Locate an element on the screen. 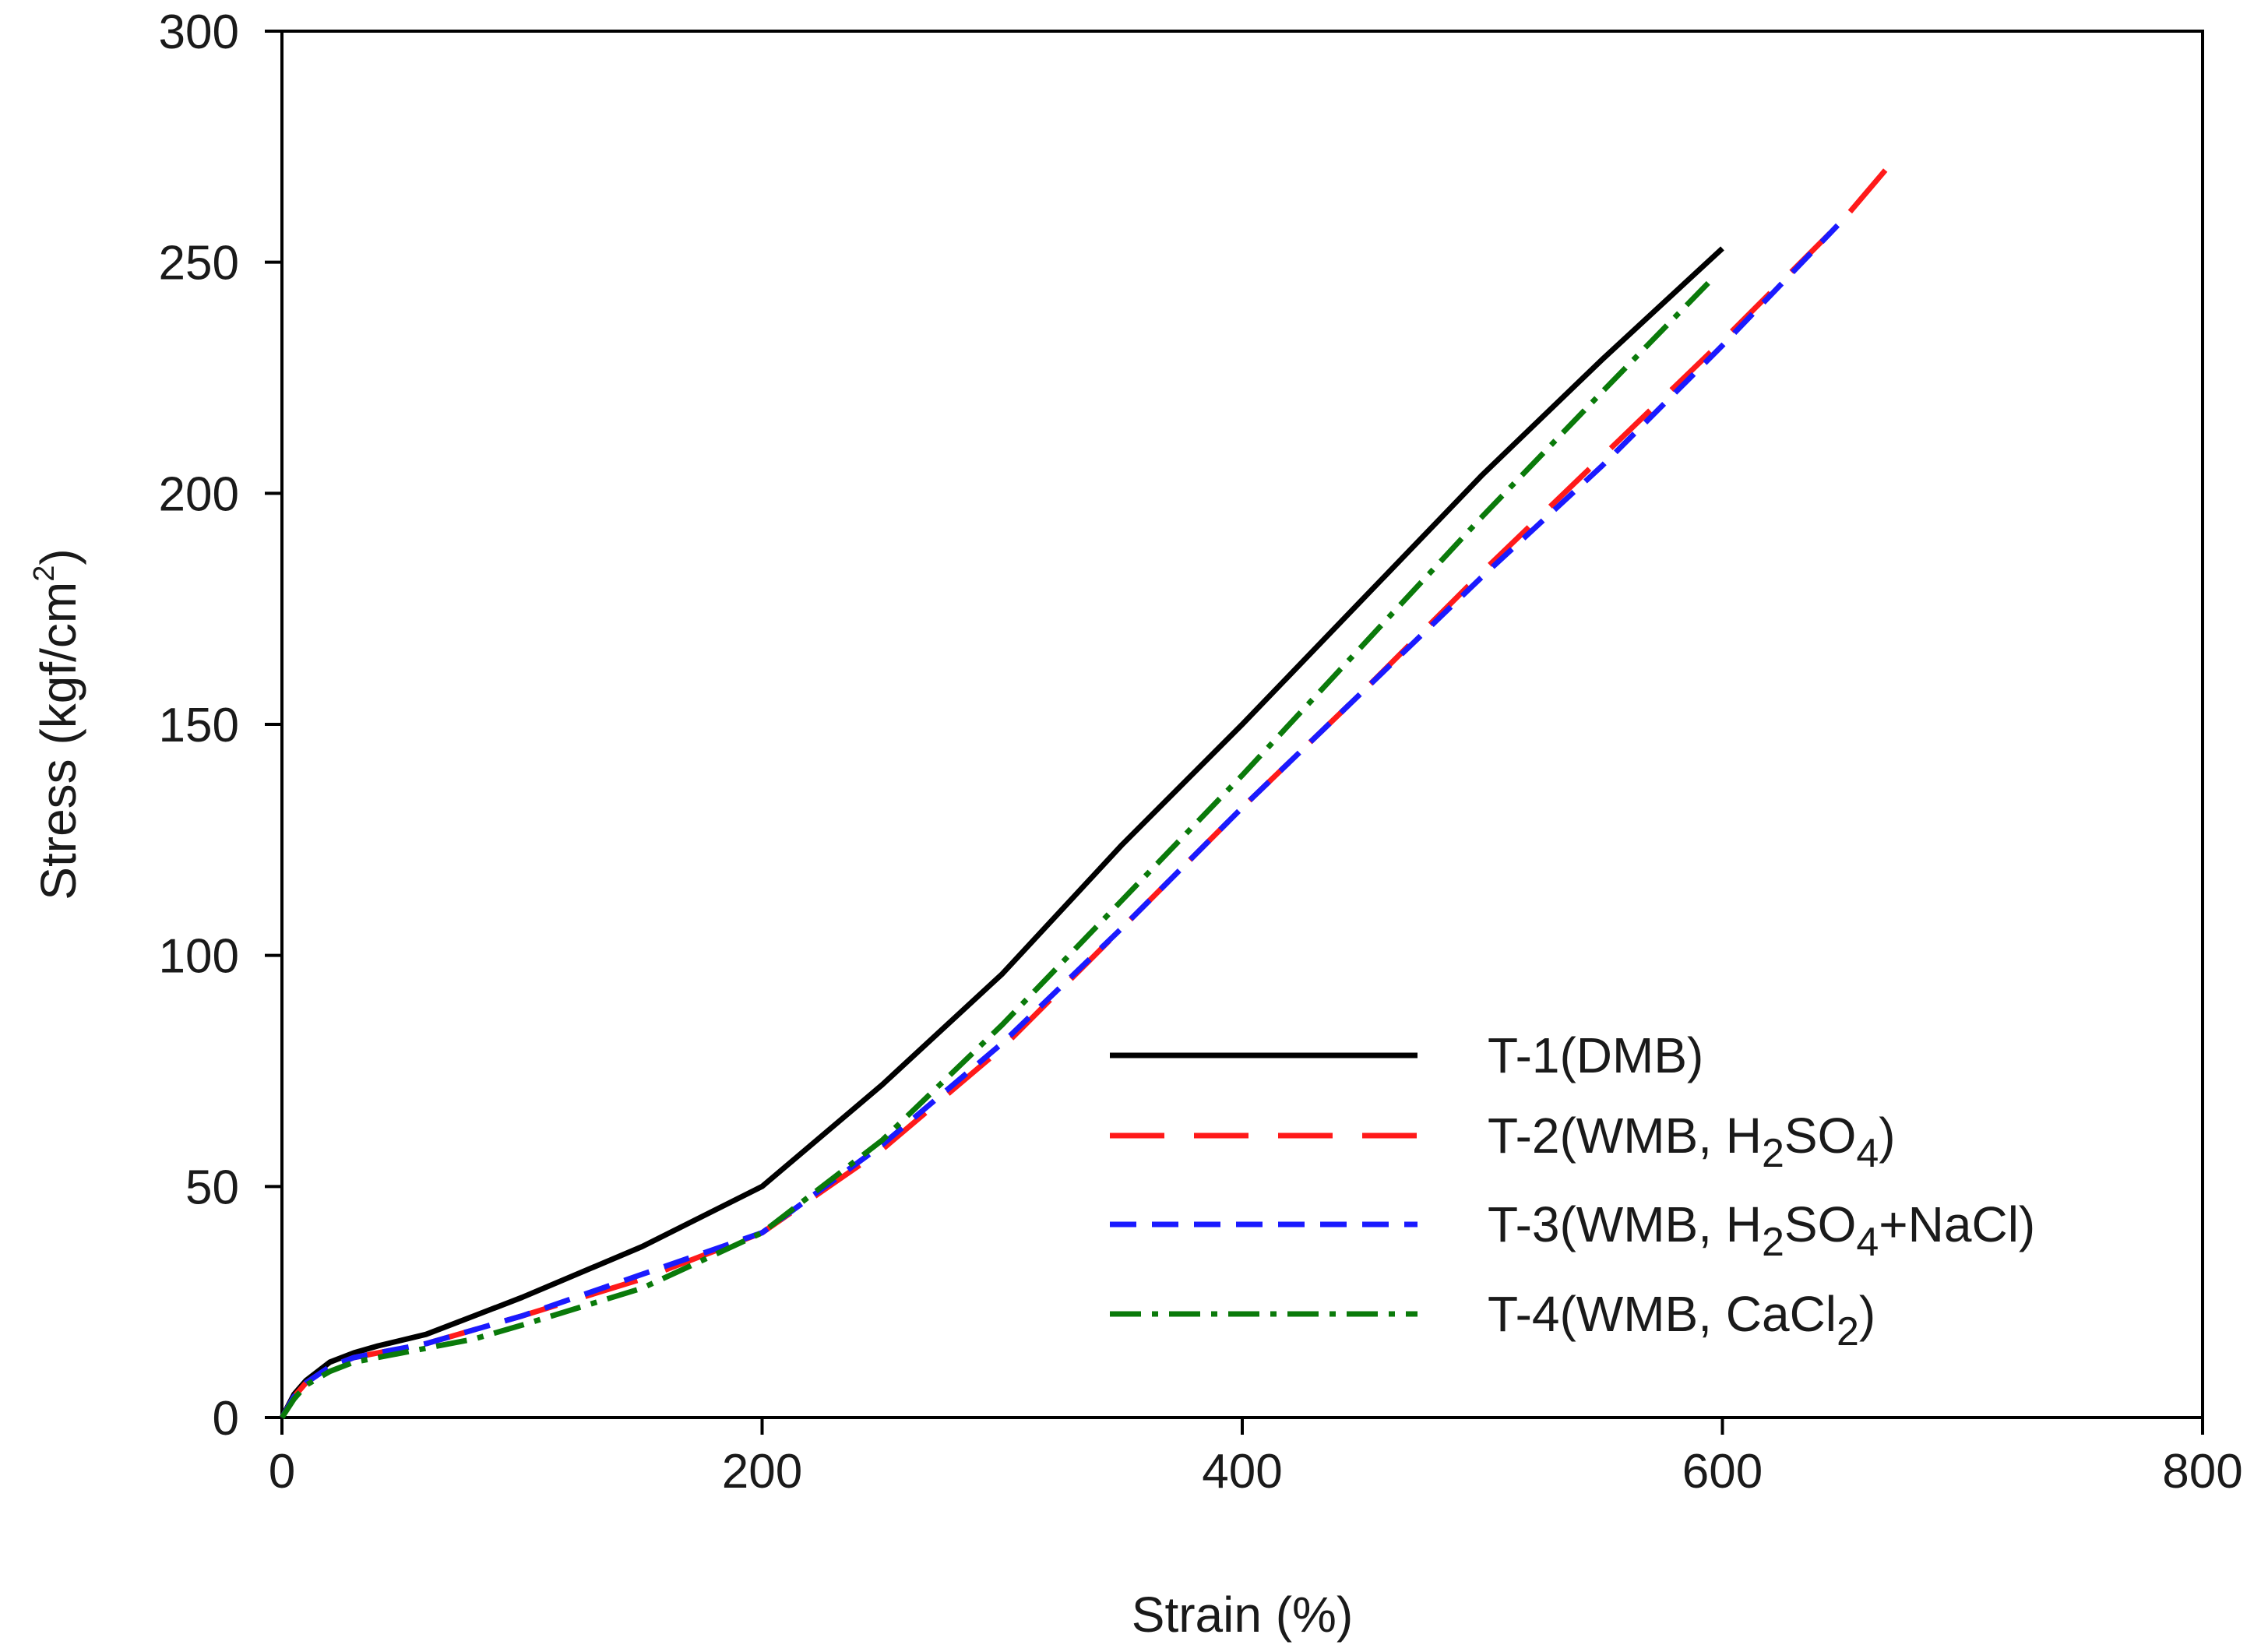 The width and height of the screenshot is (2261, 1652). legend-label-2: T-2(WMB, H2SO4) is located at coordinates (1692, 1142).